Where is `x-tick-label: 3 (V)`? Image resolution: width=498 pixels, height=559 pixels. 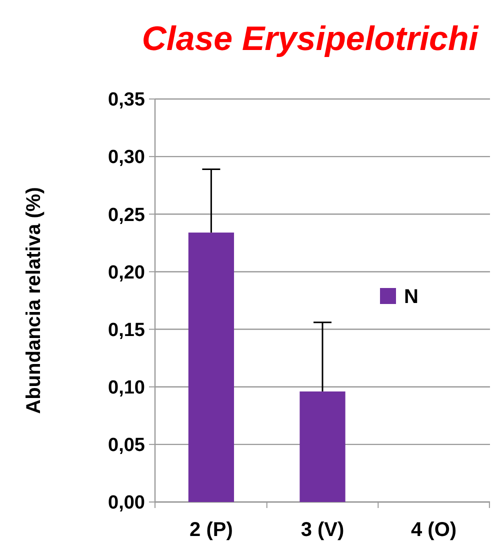 x-tick-label: 3 (V) is located at coordinates (322, 530).